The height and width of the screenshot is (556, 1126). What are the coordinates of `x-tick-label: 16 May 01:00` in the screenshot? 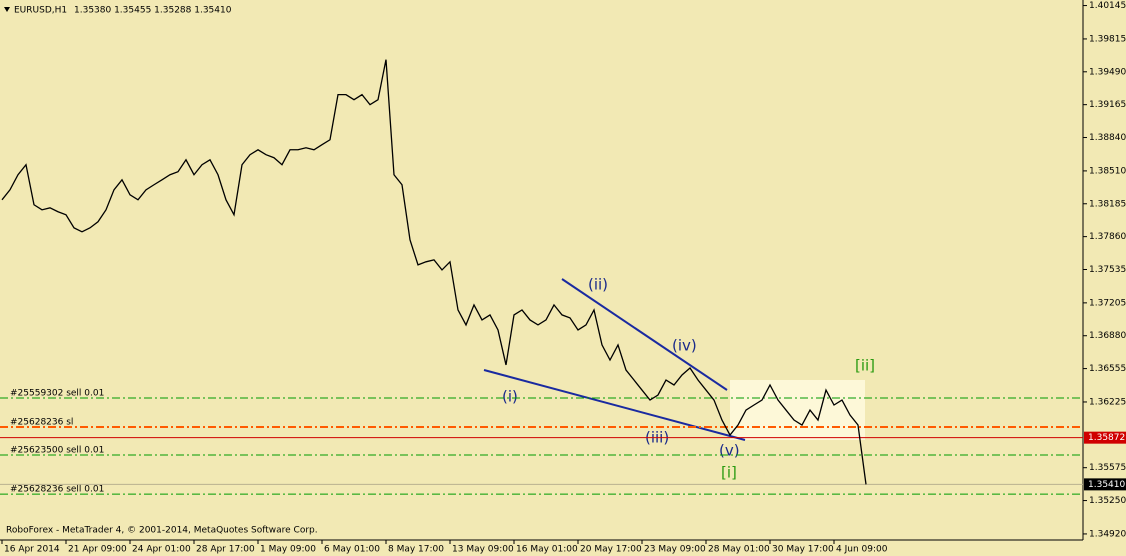 It's located at (547, 550).